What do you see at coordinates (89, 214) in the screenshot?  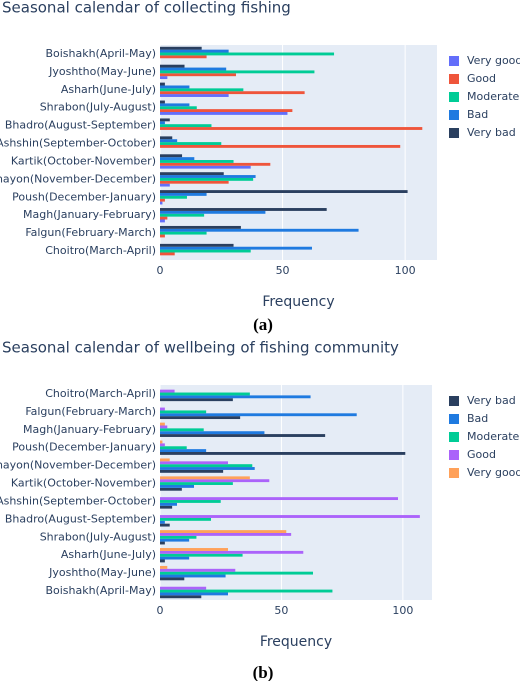 I see `y-tick-label: Magh(January-February)` at bounding box center [89, 214].